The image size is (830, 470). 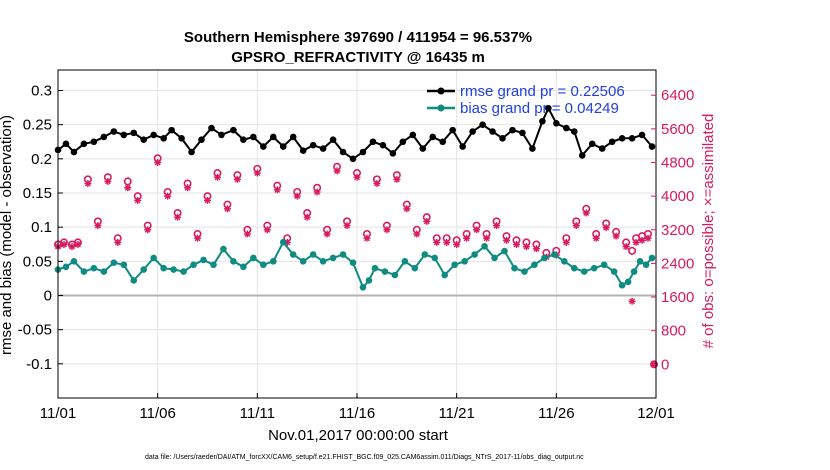 I want to click on left-y-tick-label: 0.15, so click(x=37, y=193).